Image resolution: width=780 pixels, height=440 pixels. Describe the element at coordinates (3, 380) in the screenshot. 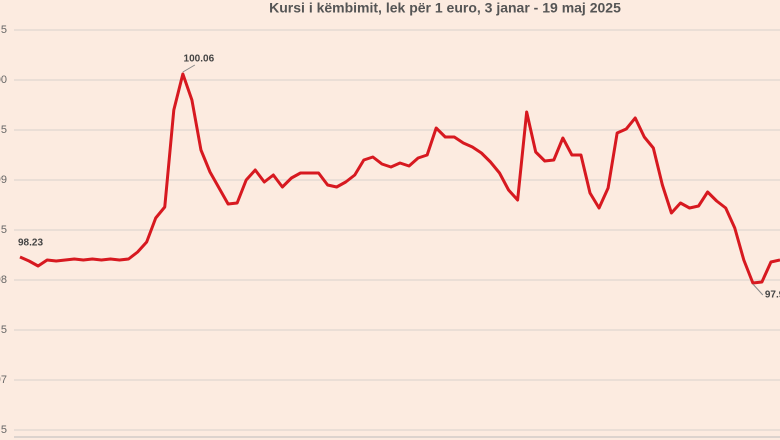

I see `y-tick-label: 97` at that location.